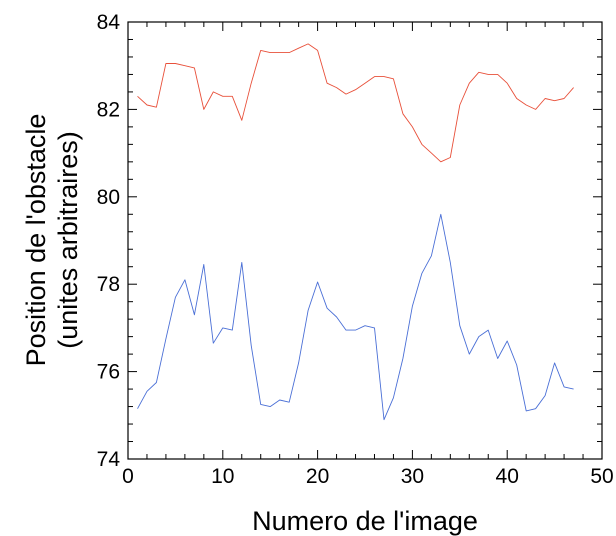 This screenshot has height=536, width=616. Describe the element at coordinates (68, 240) in the screenshot. I see `y-axis-title-line-2: (unites arbitraires)` at that location.